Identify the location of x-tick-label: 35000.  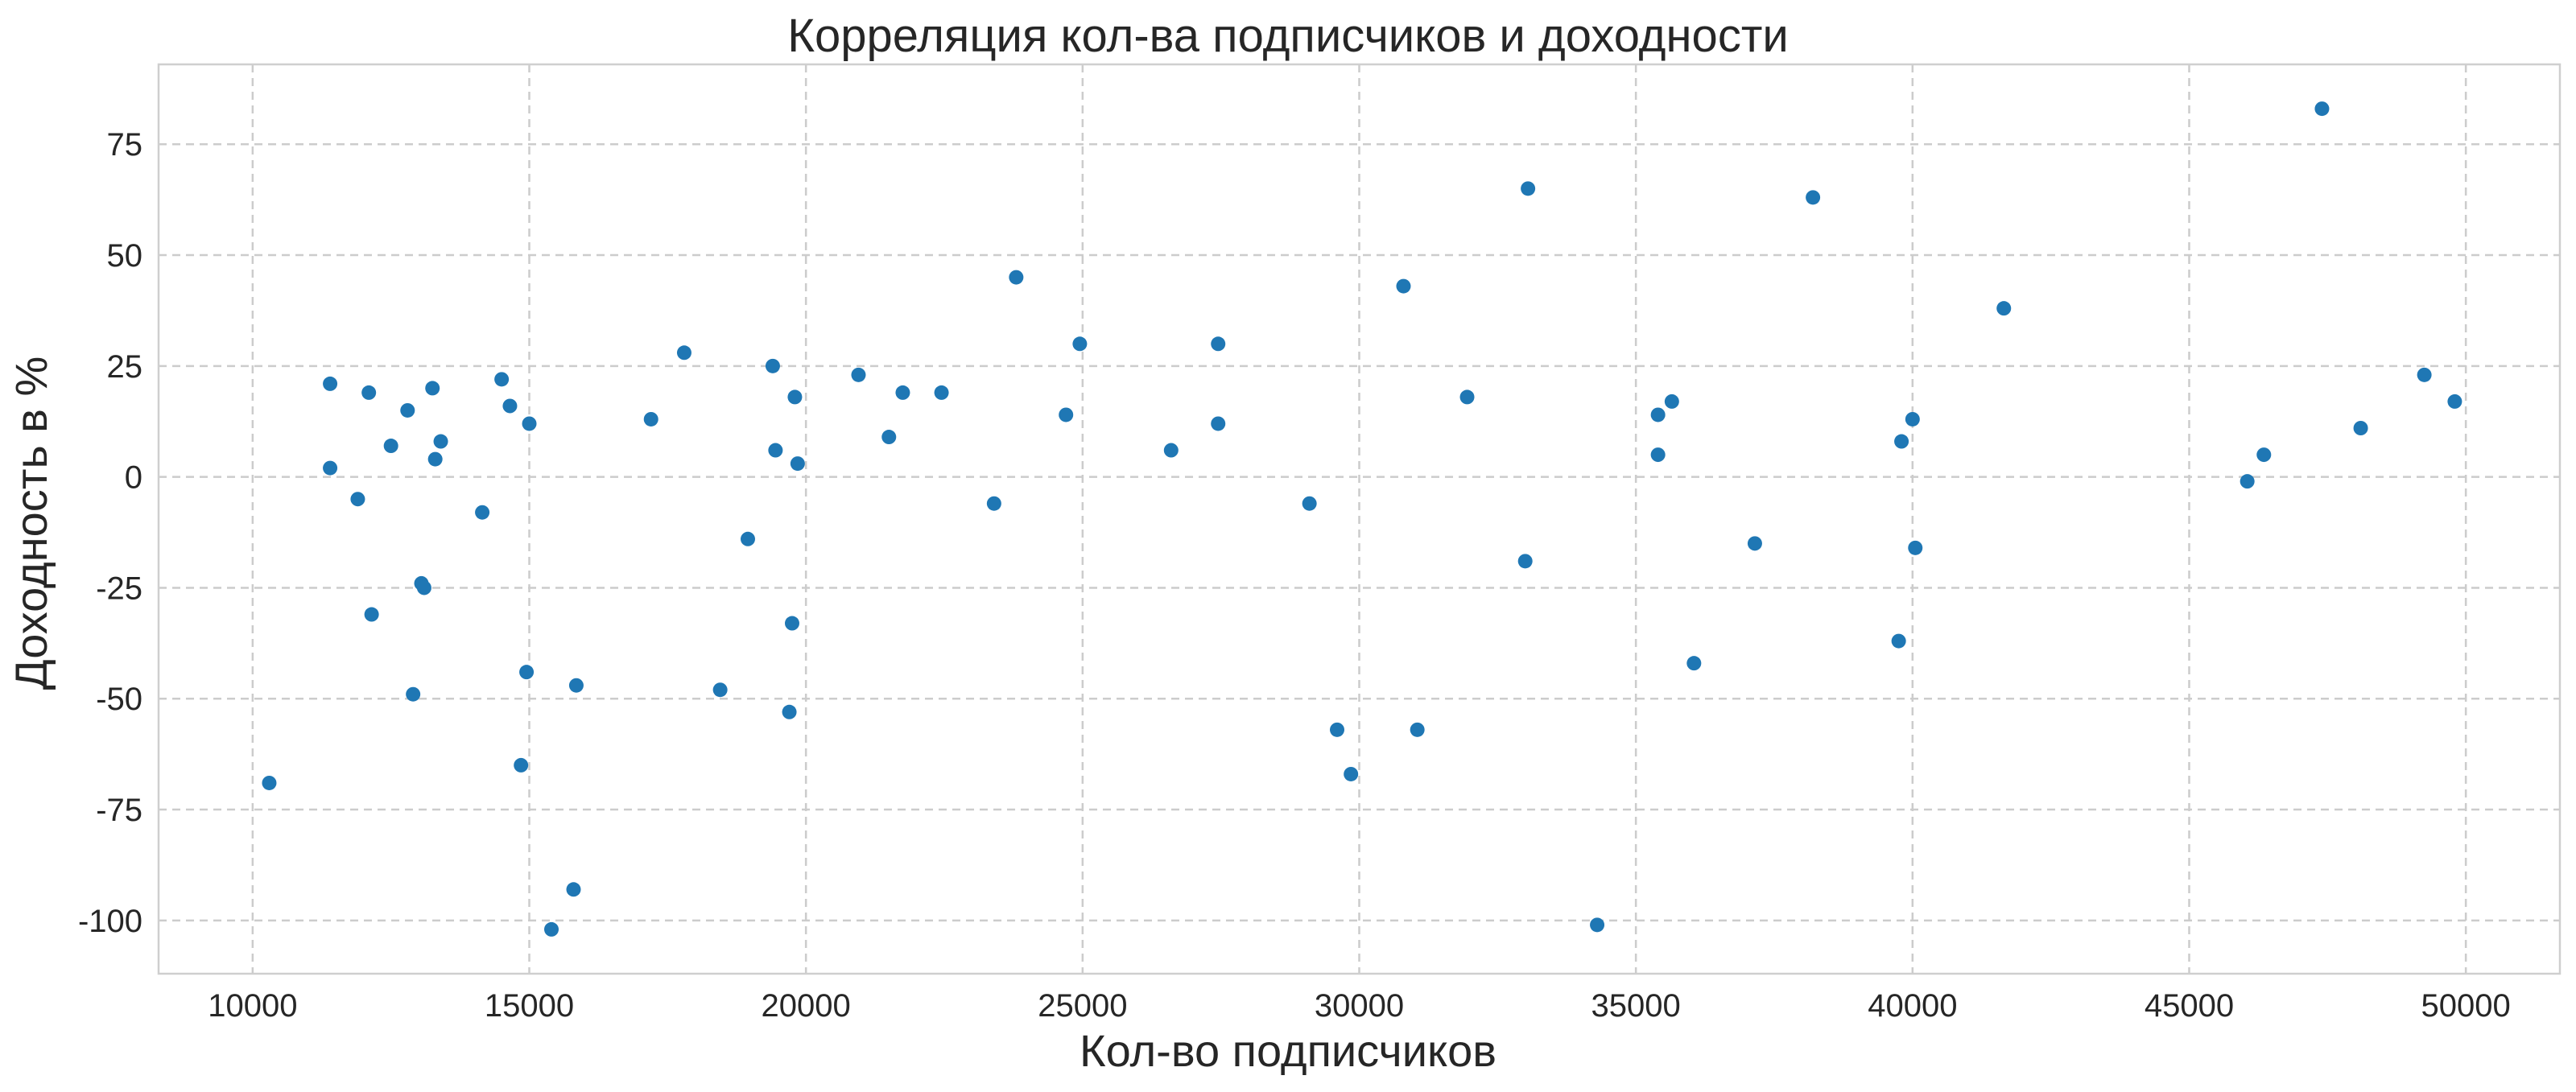
(1636, 1006).